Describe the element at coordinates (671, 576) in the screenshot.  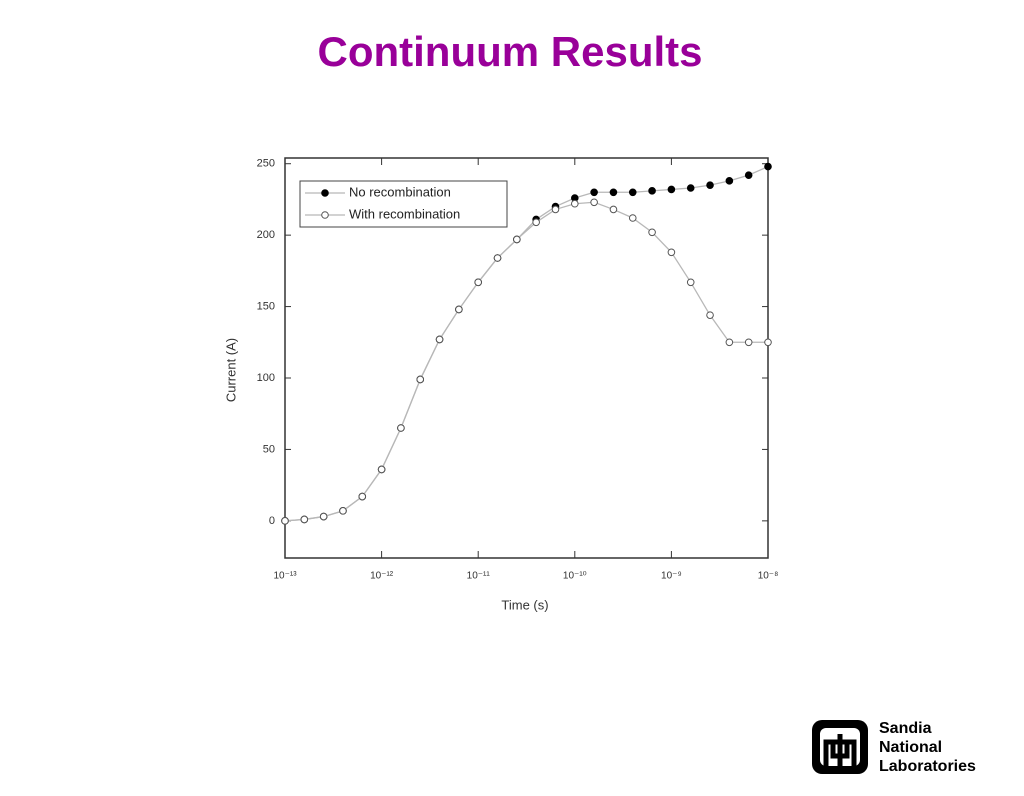
I see `x-tick-label: 10⁻⁹` at that location.